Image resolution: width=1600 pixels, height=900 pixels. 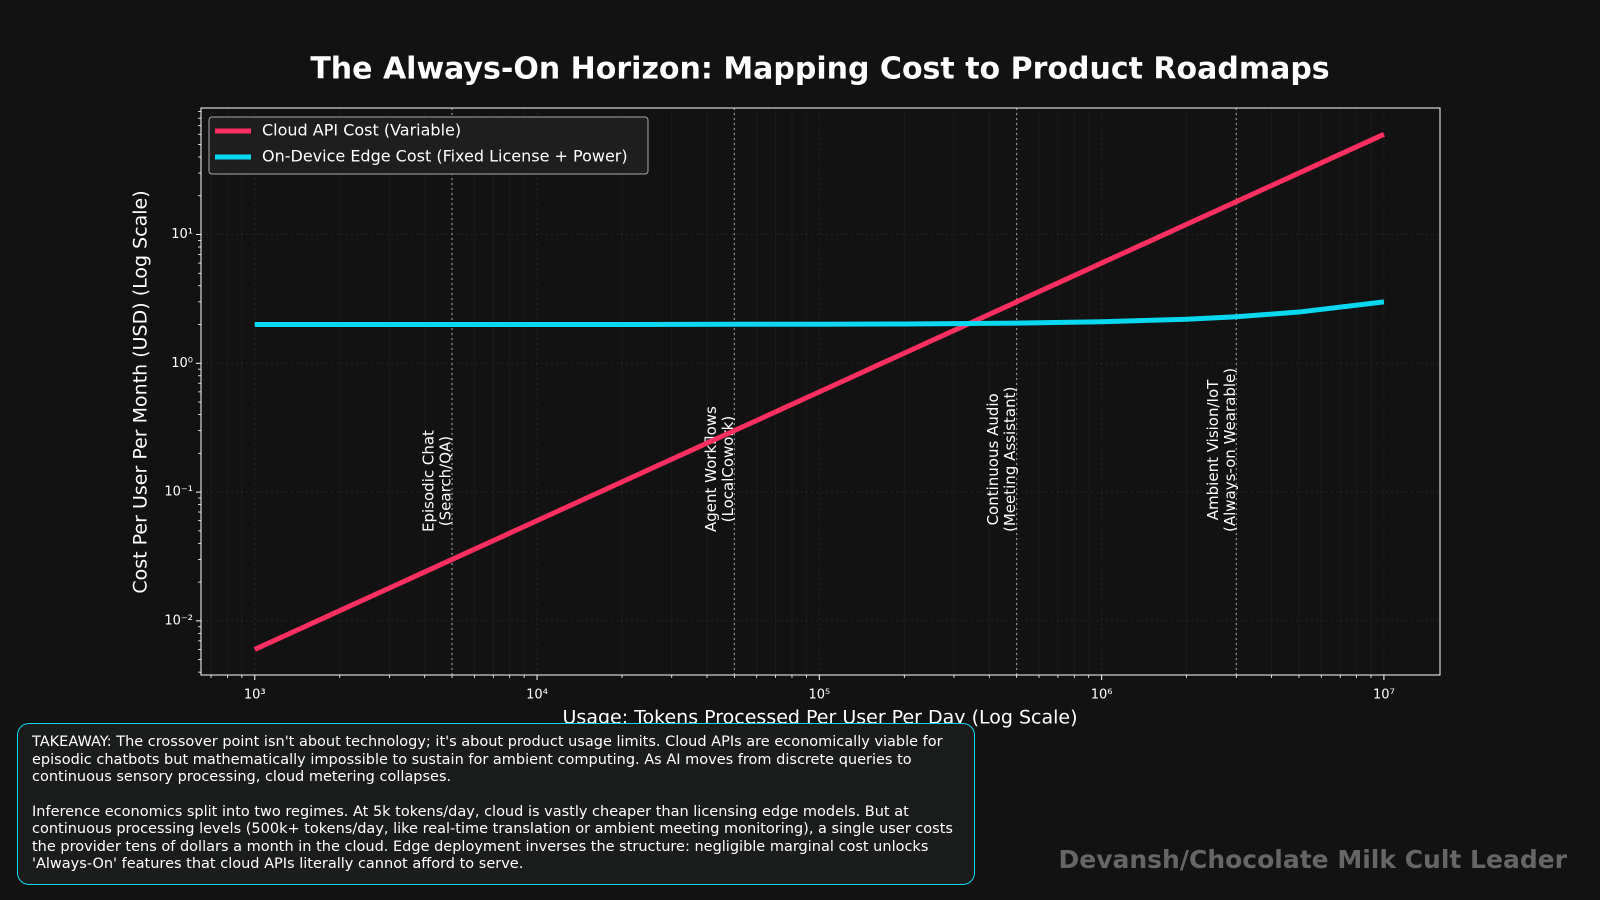 I want to click on annotation-label: (LocalCowork), so click(x=728, y=469).